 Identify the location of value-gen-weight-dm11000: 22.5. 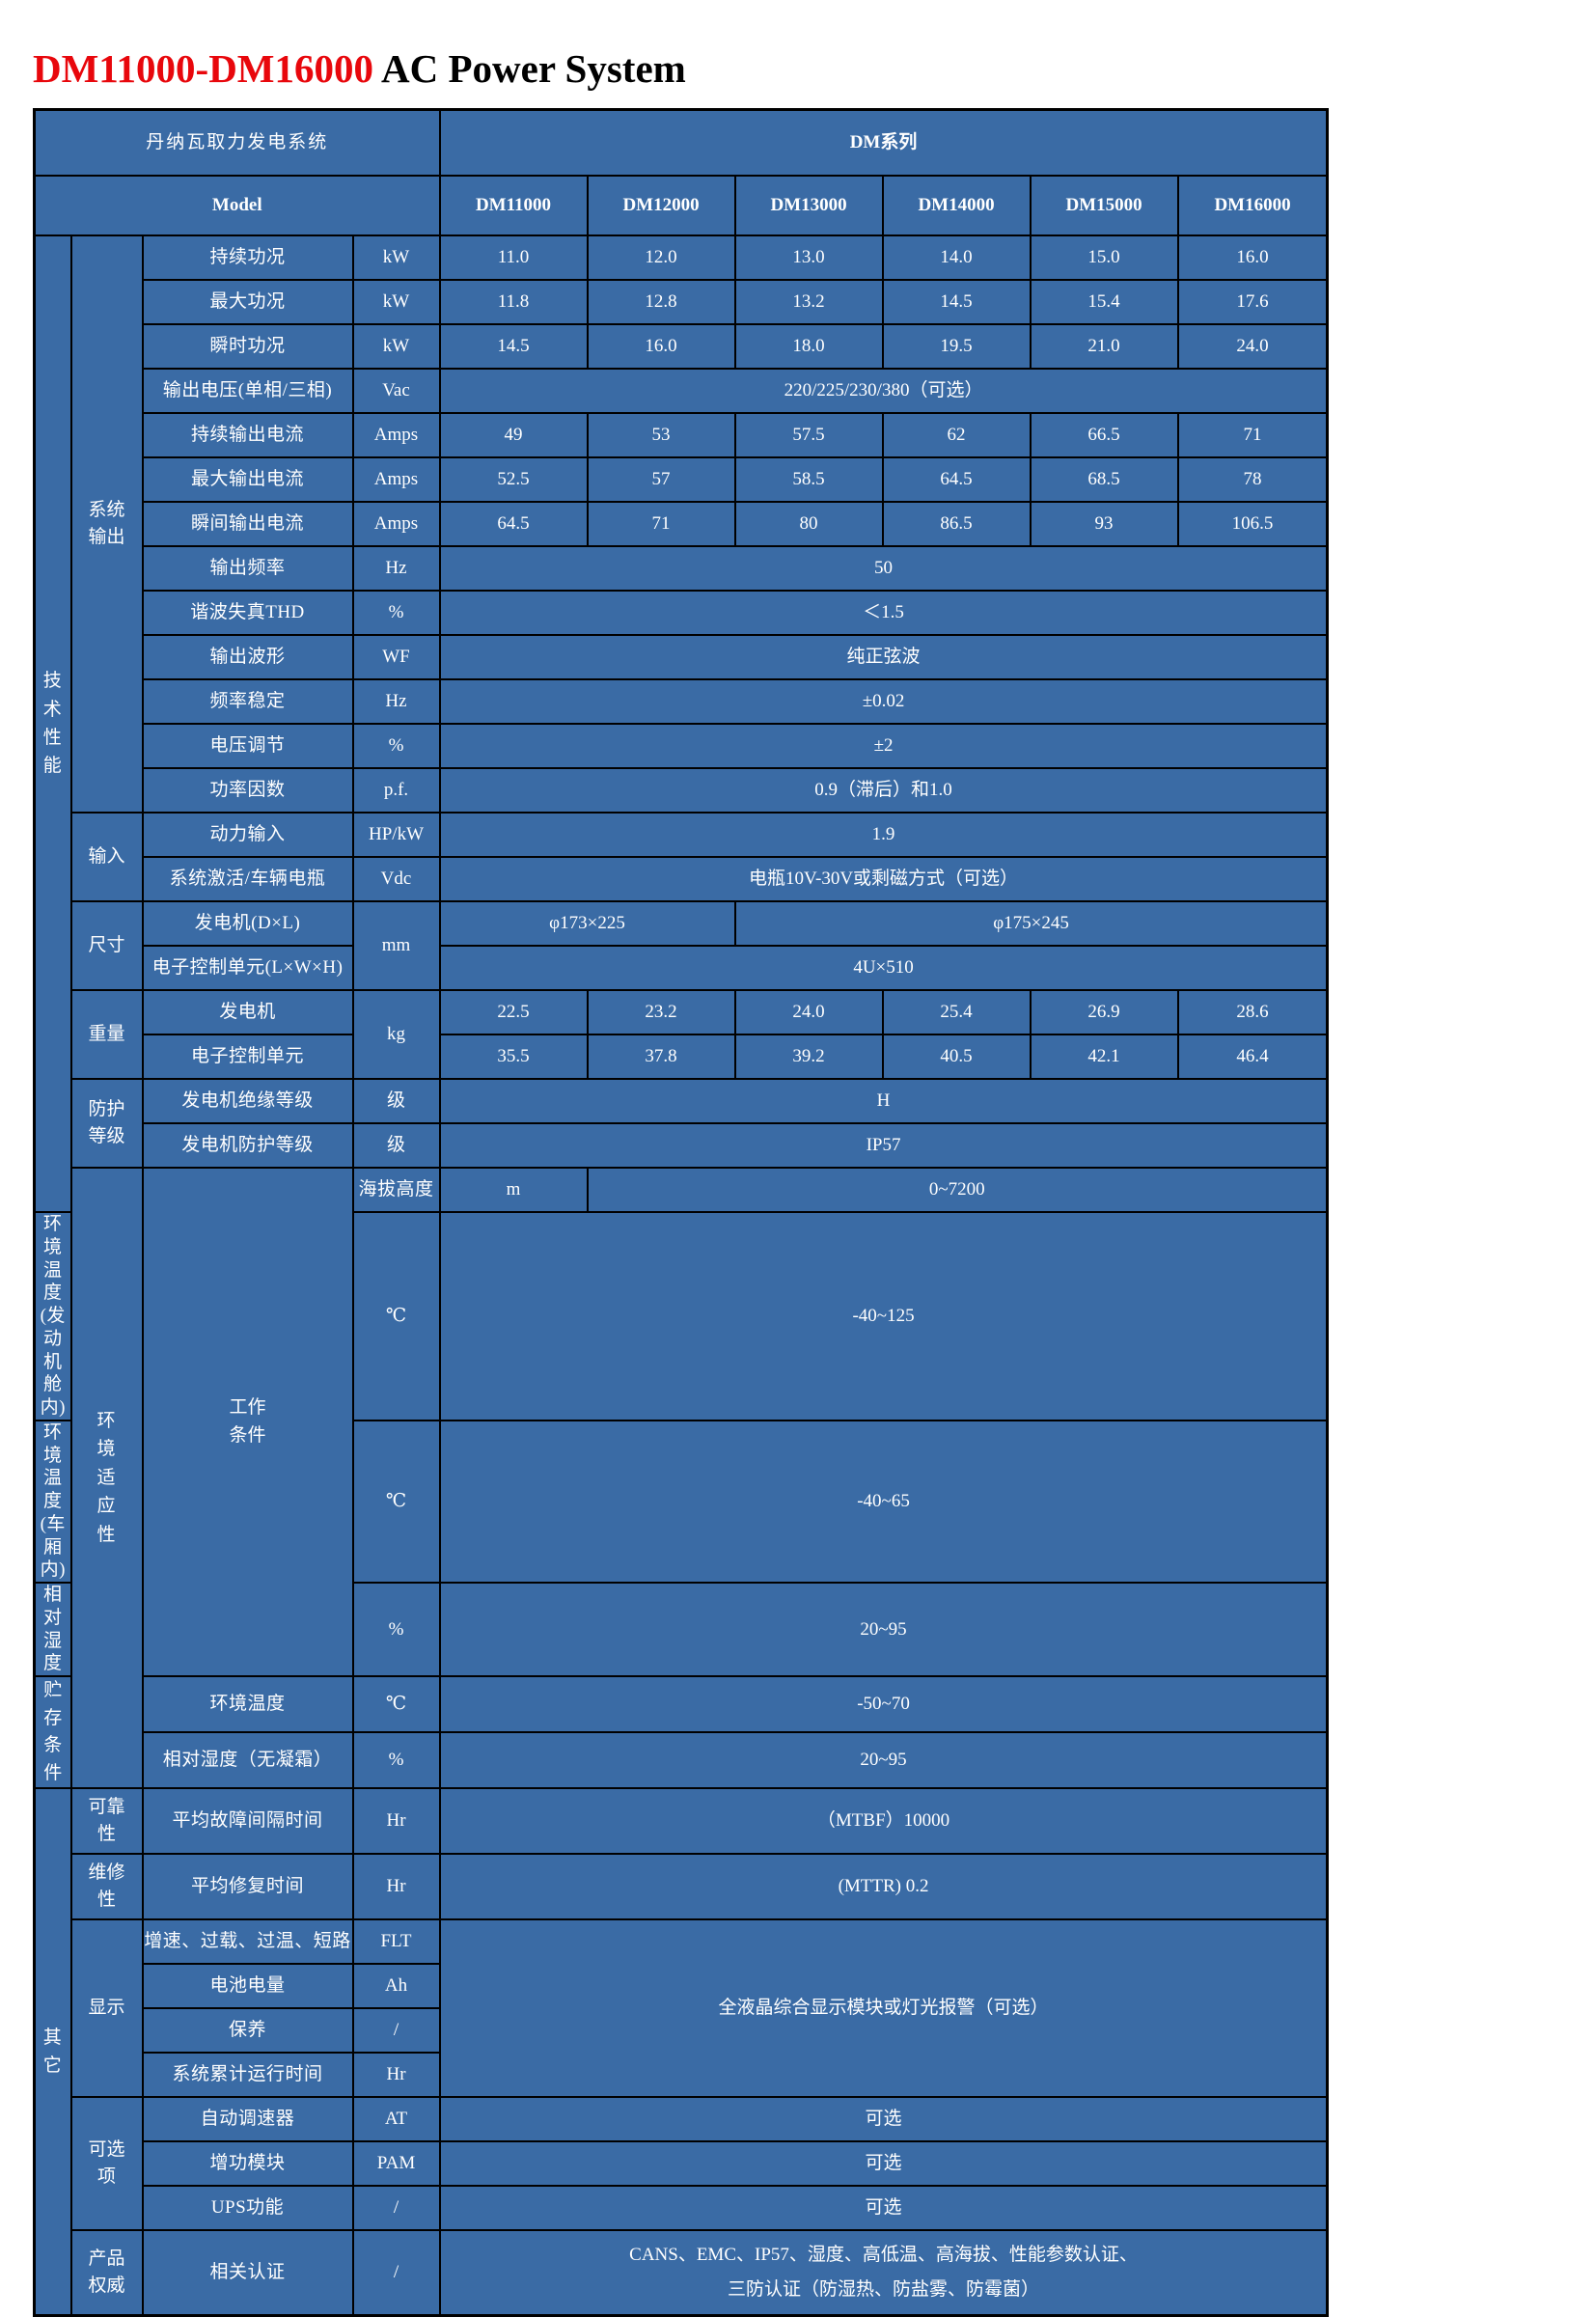
(514, 1012).